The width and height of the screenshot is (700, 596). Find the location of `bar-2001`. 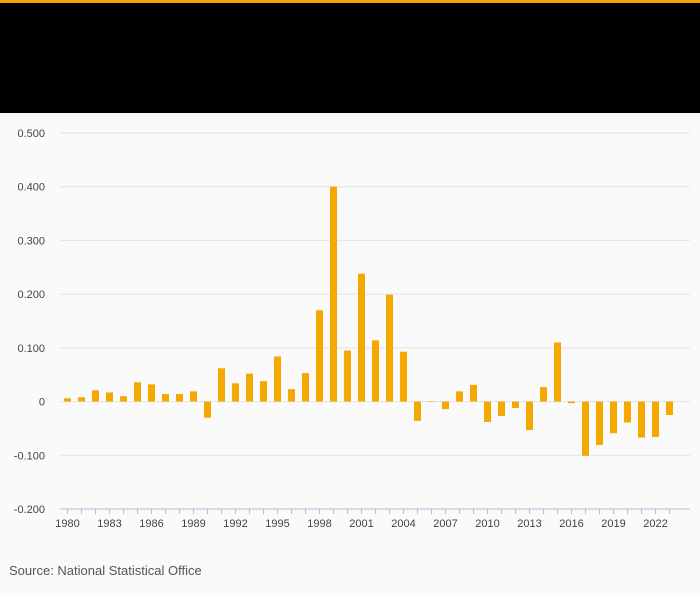

bar-2001 is located at coordinates (361, 337).